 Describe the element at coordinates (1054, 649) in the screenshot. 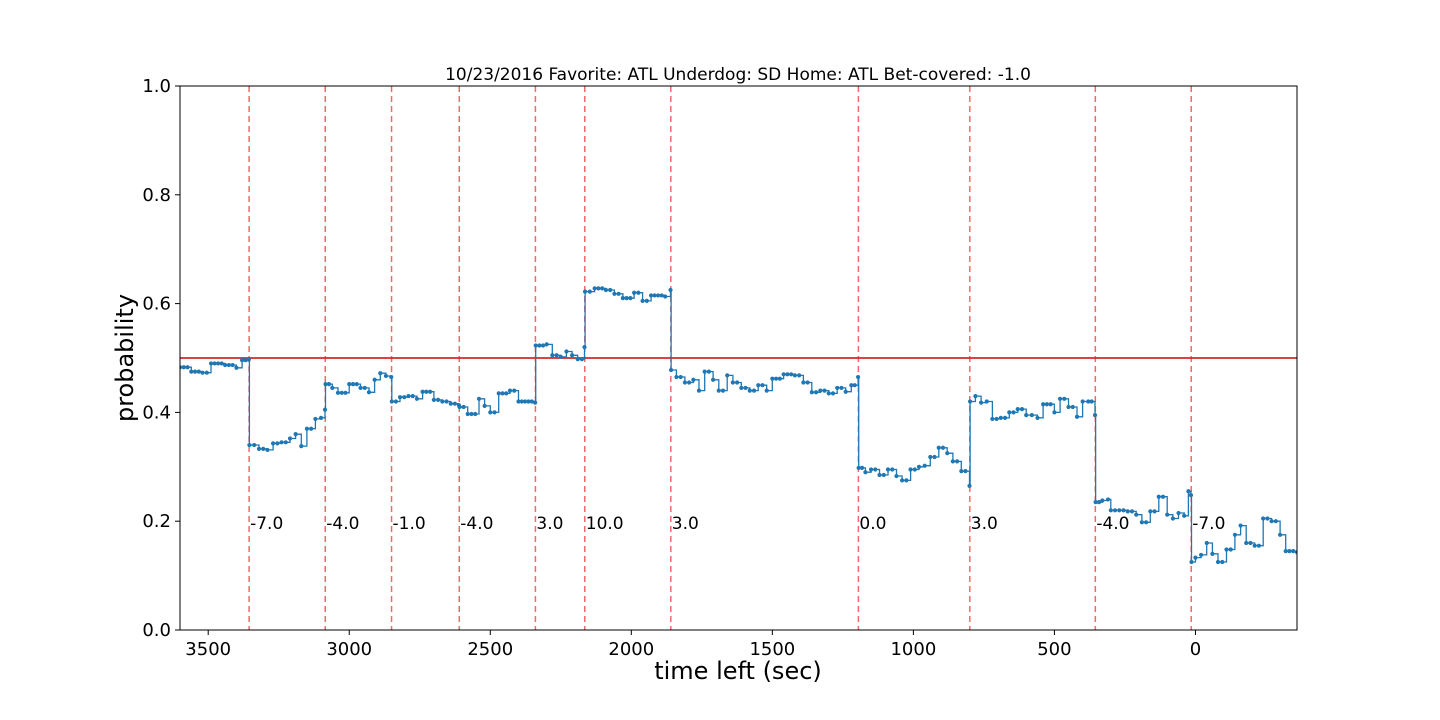

I see `x-tick-label: 500` at that location.